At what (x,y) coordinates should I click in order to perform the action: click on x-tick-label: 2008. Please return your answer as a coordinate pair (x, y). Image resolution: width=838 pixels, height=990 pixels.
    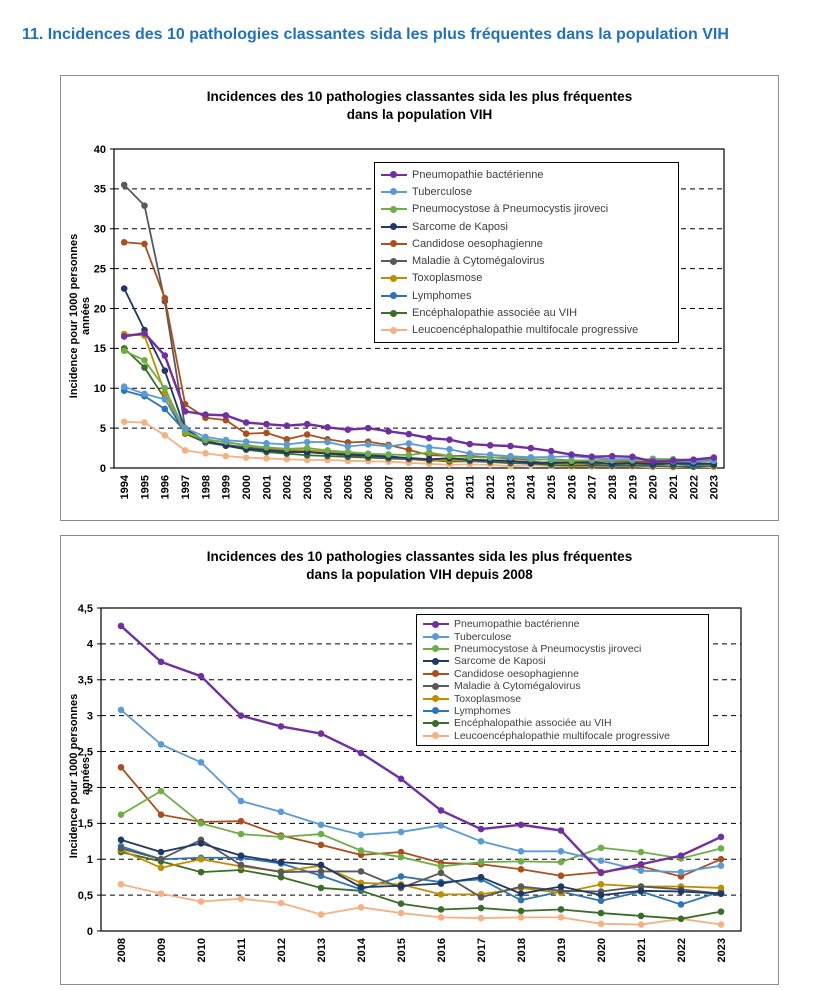
    Looking at the image, I should click on (410, 487).